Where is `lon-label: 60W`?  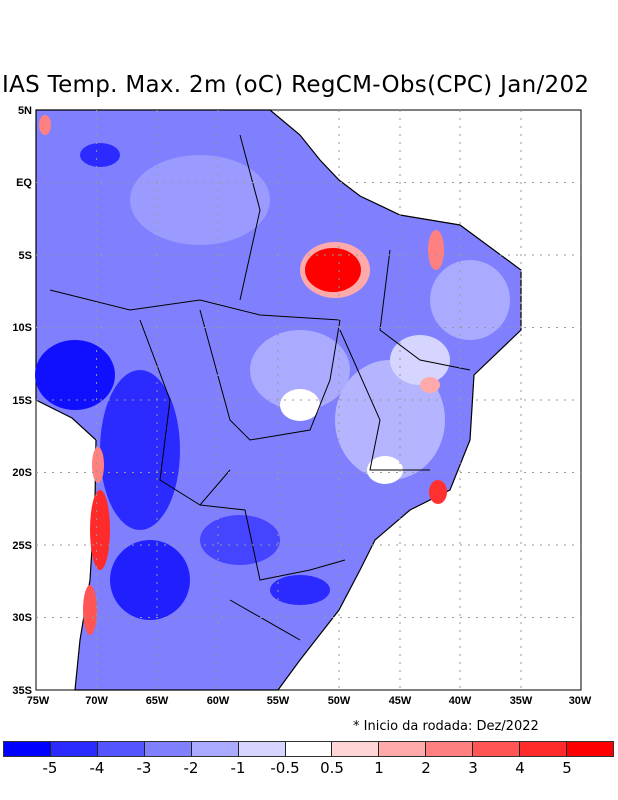 lon-label: 60W is located at coordinates (218, 701).